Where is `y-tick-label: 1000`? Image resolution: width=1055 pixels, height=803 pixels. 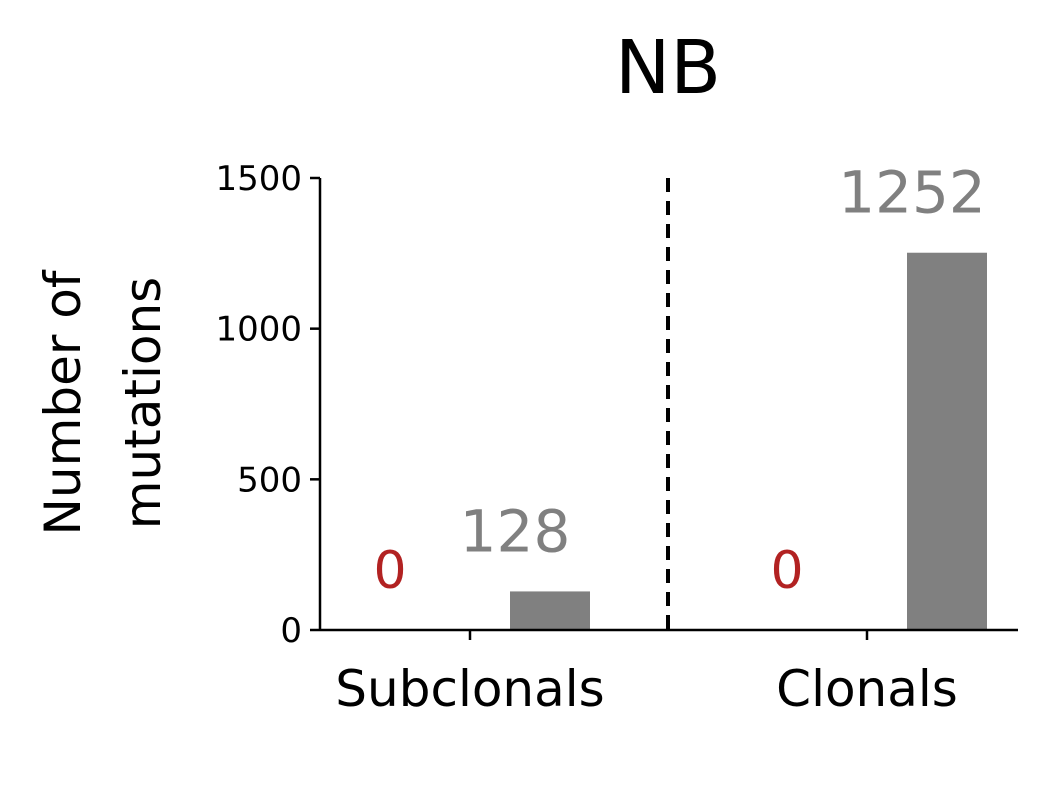
y-tick-label: 1000 is located at coordinates (258, 330).